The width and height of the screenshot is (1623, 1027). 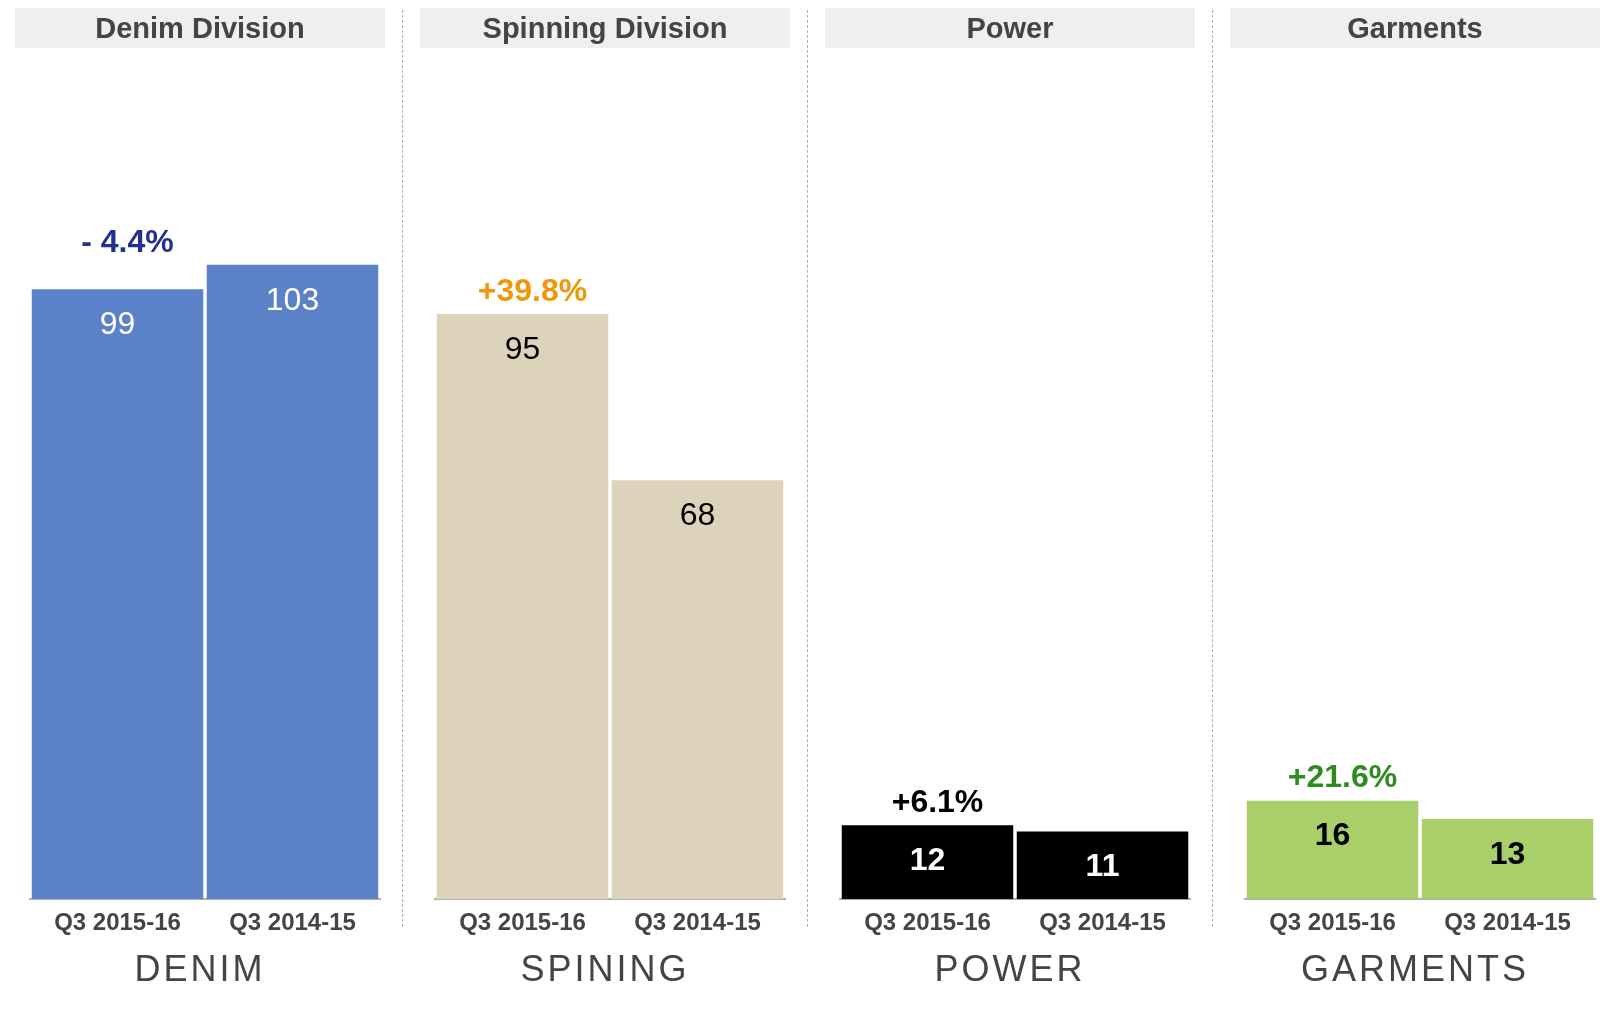 I want to click on text: +39.8%, so click(x=532, y=289).